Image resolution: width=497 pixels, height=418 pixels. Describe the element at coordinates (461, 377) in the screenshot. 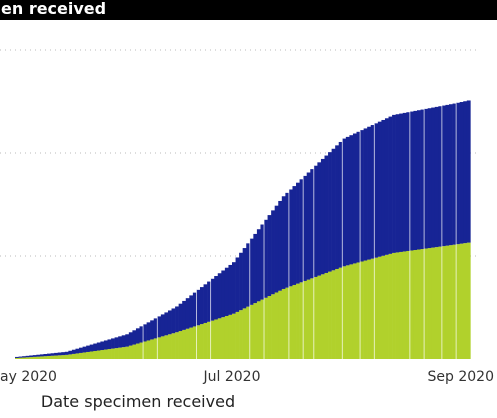

I see `x-tick-label: Sep 2020` at that location.